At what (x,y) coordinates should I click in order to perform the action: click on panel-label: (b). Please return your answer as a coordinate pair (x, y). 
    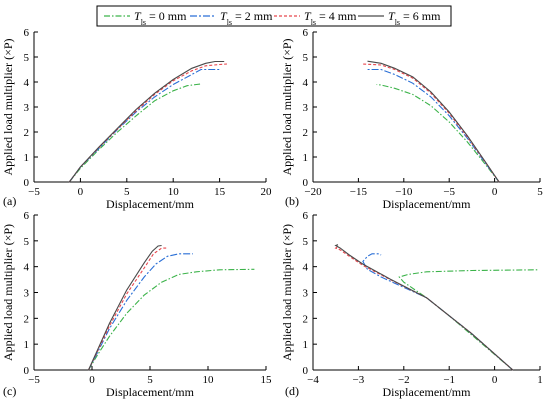
    Looking at the image, I should click on (292, 201).